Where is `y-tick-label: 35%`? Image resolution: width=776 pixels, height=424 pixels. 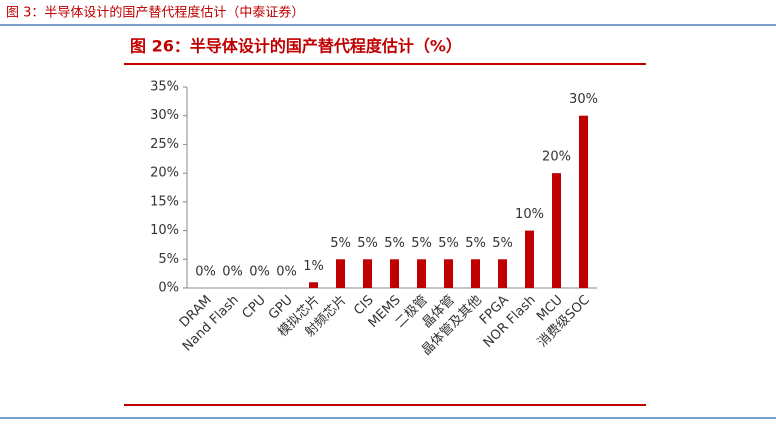 y-tick-label: 35% is located at coordinates (164, 87).